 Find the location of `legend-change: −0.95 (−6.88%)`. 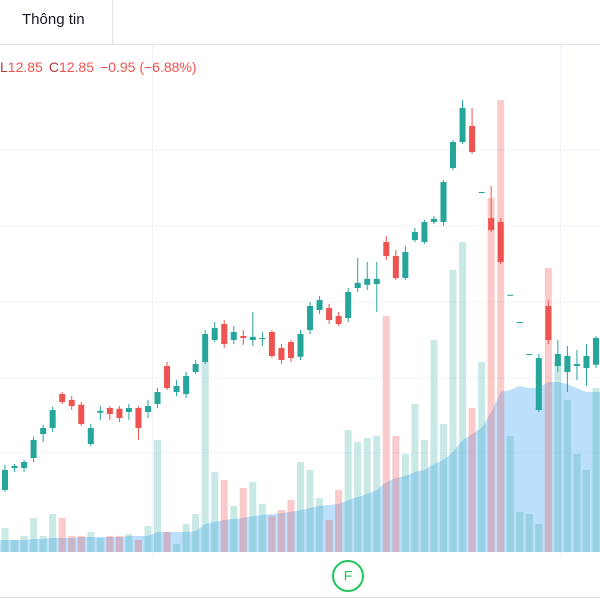

legend-change: −0.95 (−6.88%) is located at coordinates (148, 67).